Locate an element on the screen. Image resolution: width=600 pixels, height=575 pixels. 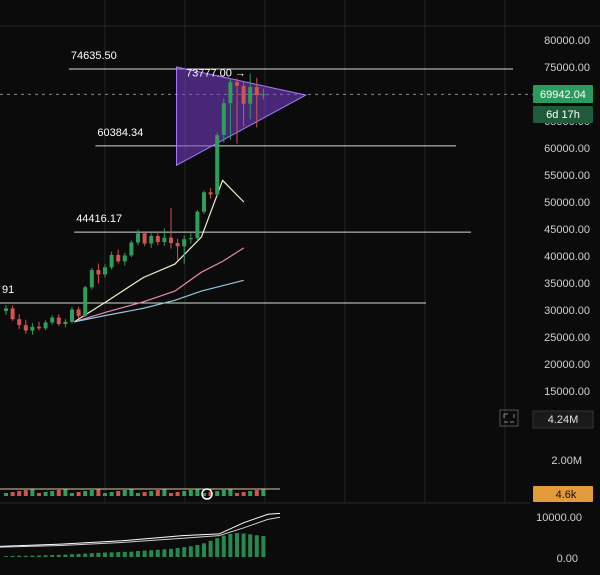
volume-current-tag: 4.6k is located at coordinates (563, 494).